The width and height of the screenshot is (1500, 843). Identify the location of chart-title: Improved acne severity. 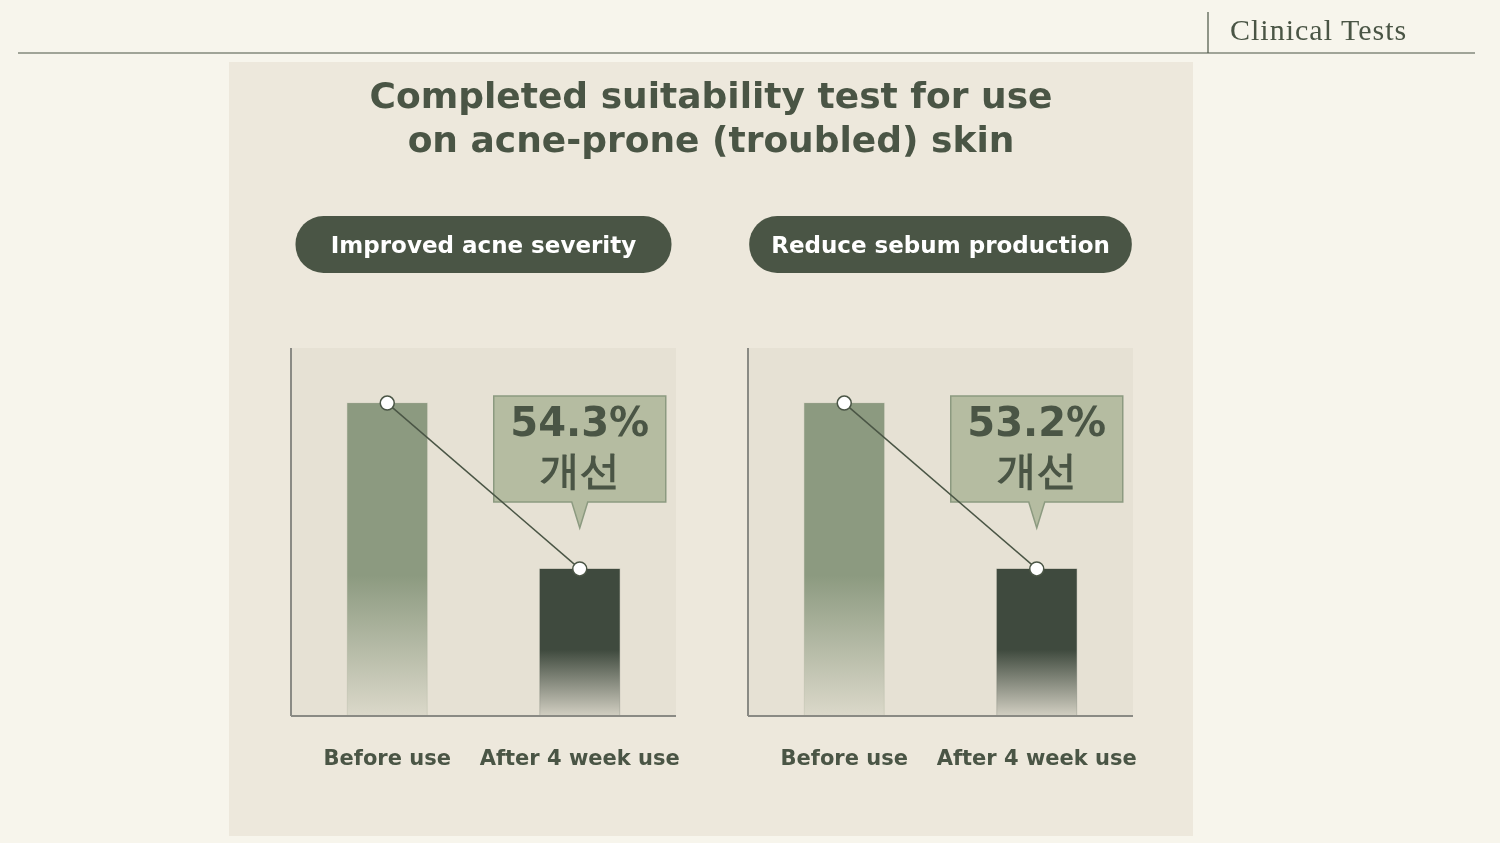
(483, 245).